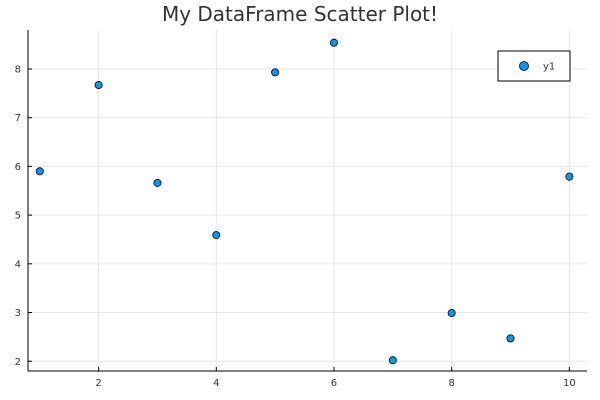  I want to click on y-tick-label: 7, so click(18, 118).